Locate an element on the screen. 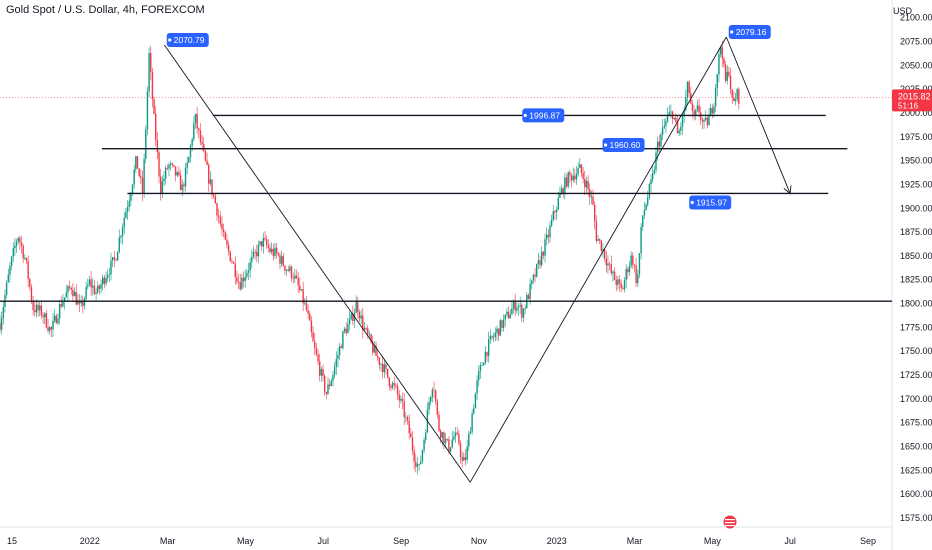 This screenshot has height=550, width=932. y-tick-label: 1750.00 is located at coordinates (916, 351).